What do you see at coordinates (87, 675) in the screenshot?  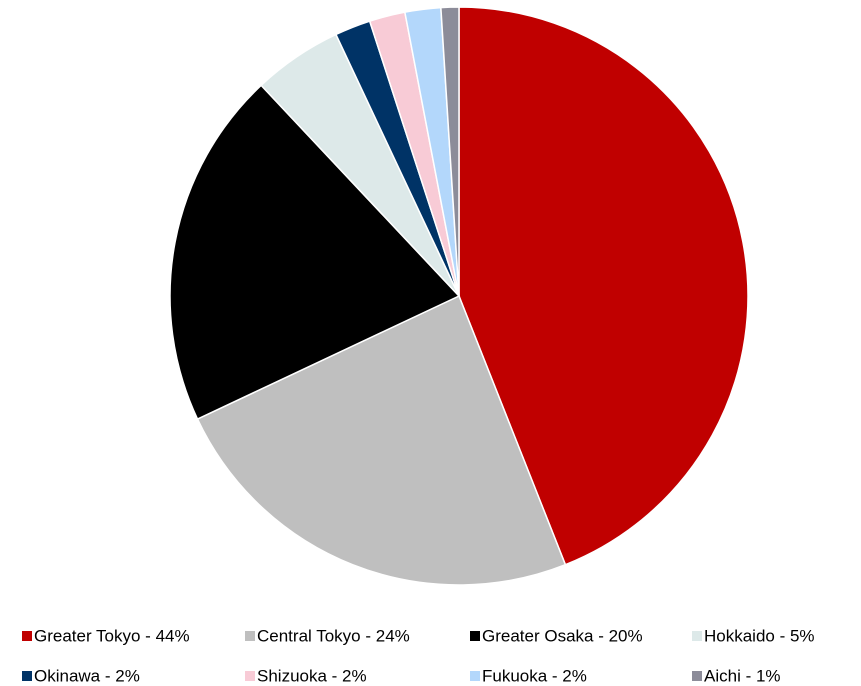 I see `legend-label: Okinawa - 2%` at bounding box center [87, 675].